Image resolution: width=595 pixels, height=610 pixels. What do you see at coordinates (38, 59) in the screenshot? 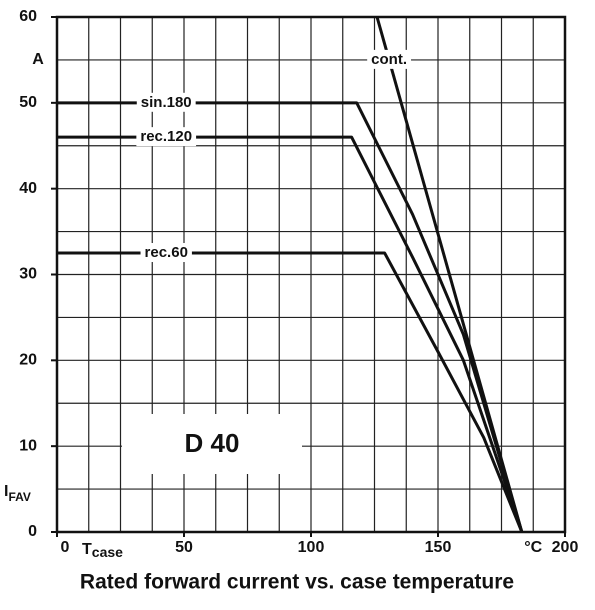
I see `y-unit: A` at bounding box center [38, 59].